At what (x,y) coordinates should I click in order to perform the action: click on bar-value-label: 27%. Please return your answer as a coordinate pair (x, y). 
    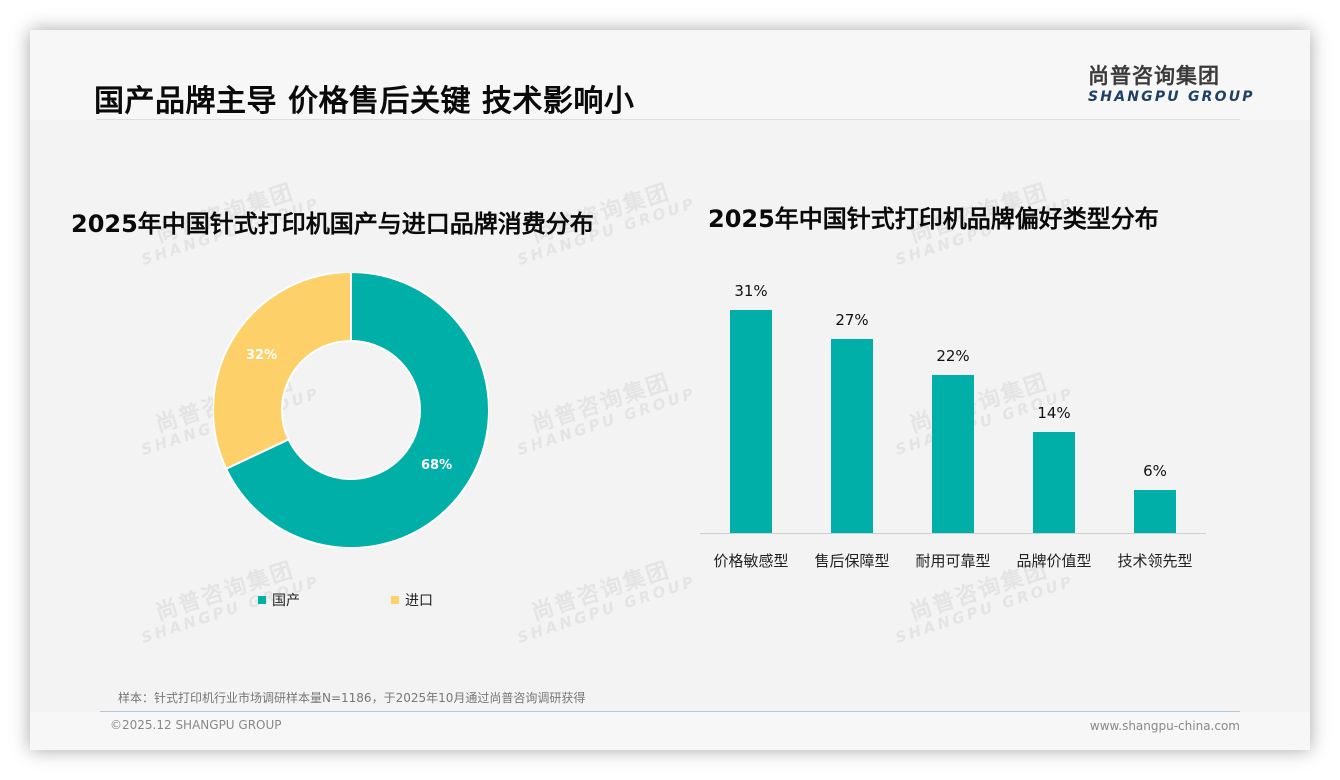
    Looking at the image, I should click on (852, 319).